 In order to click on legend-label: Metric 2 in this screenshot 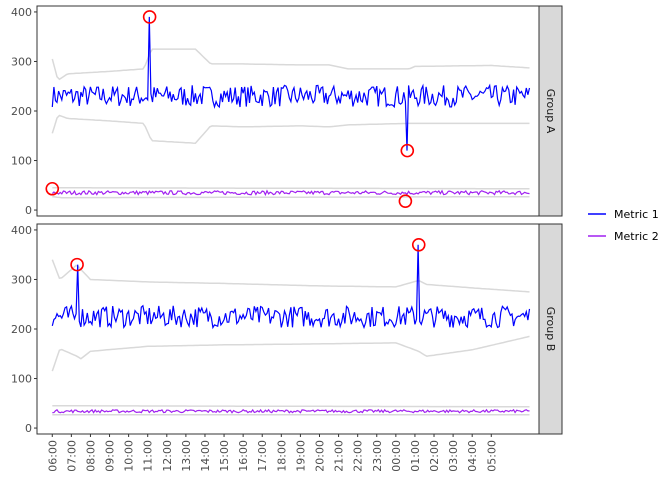, I will do `click(636, 236)`.